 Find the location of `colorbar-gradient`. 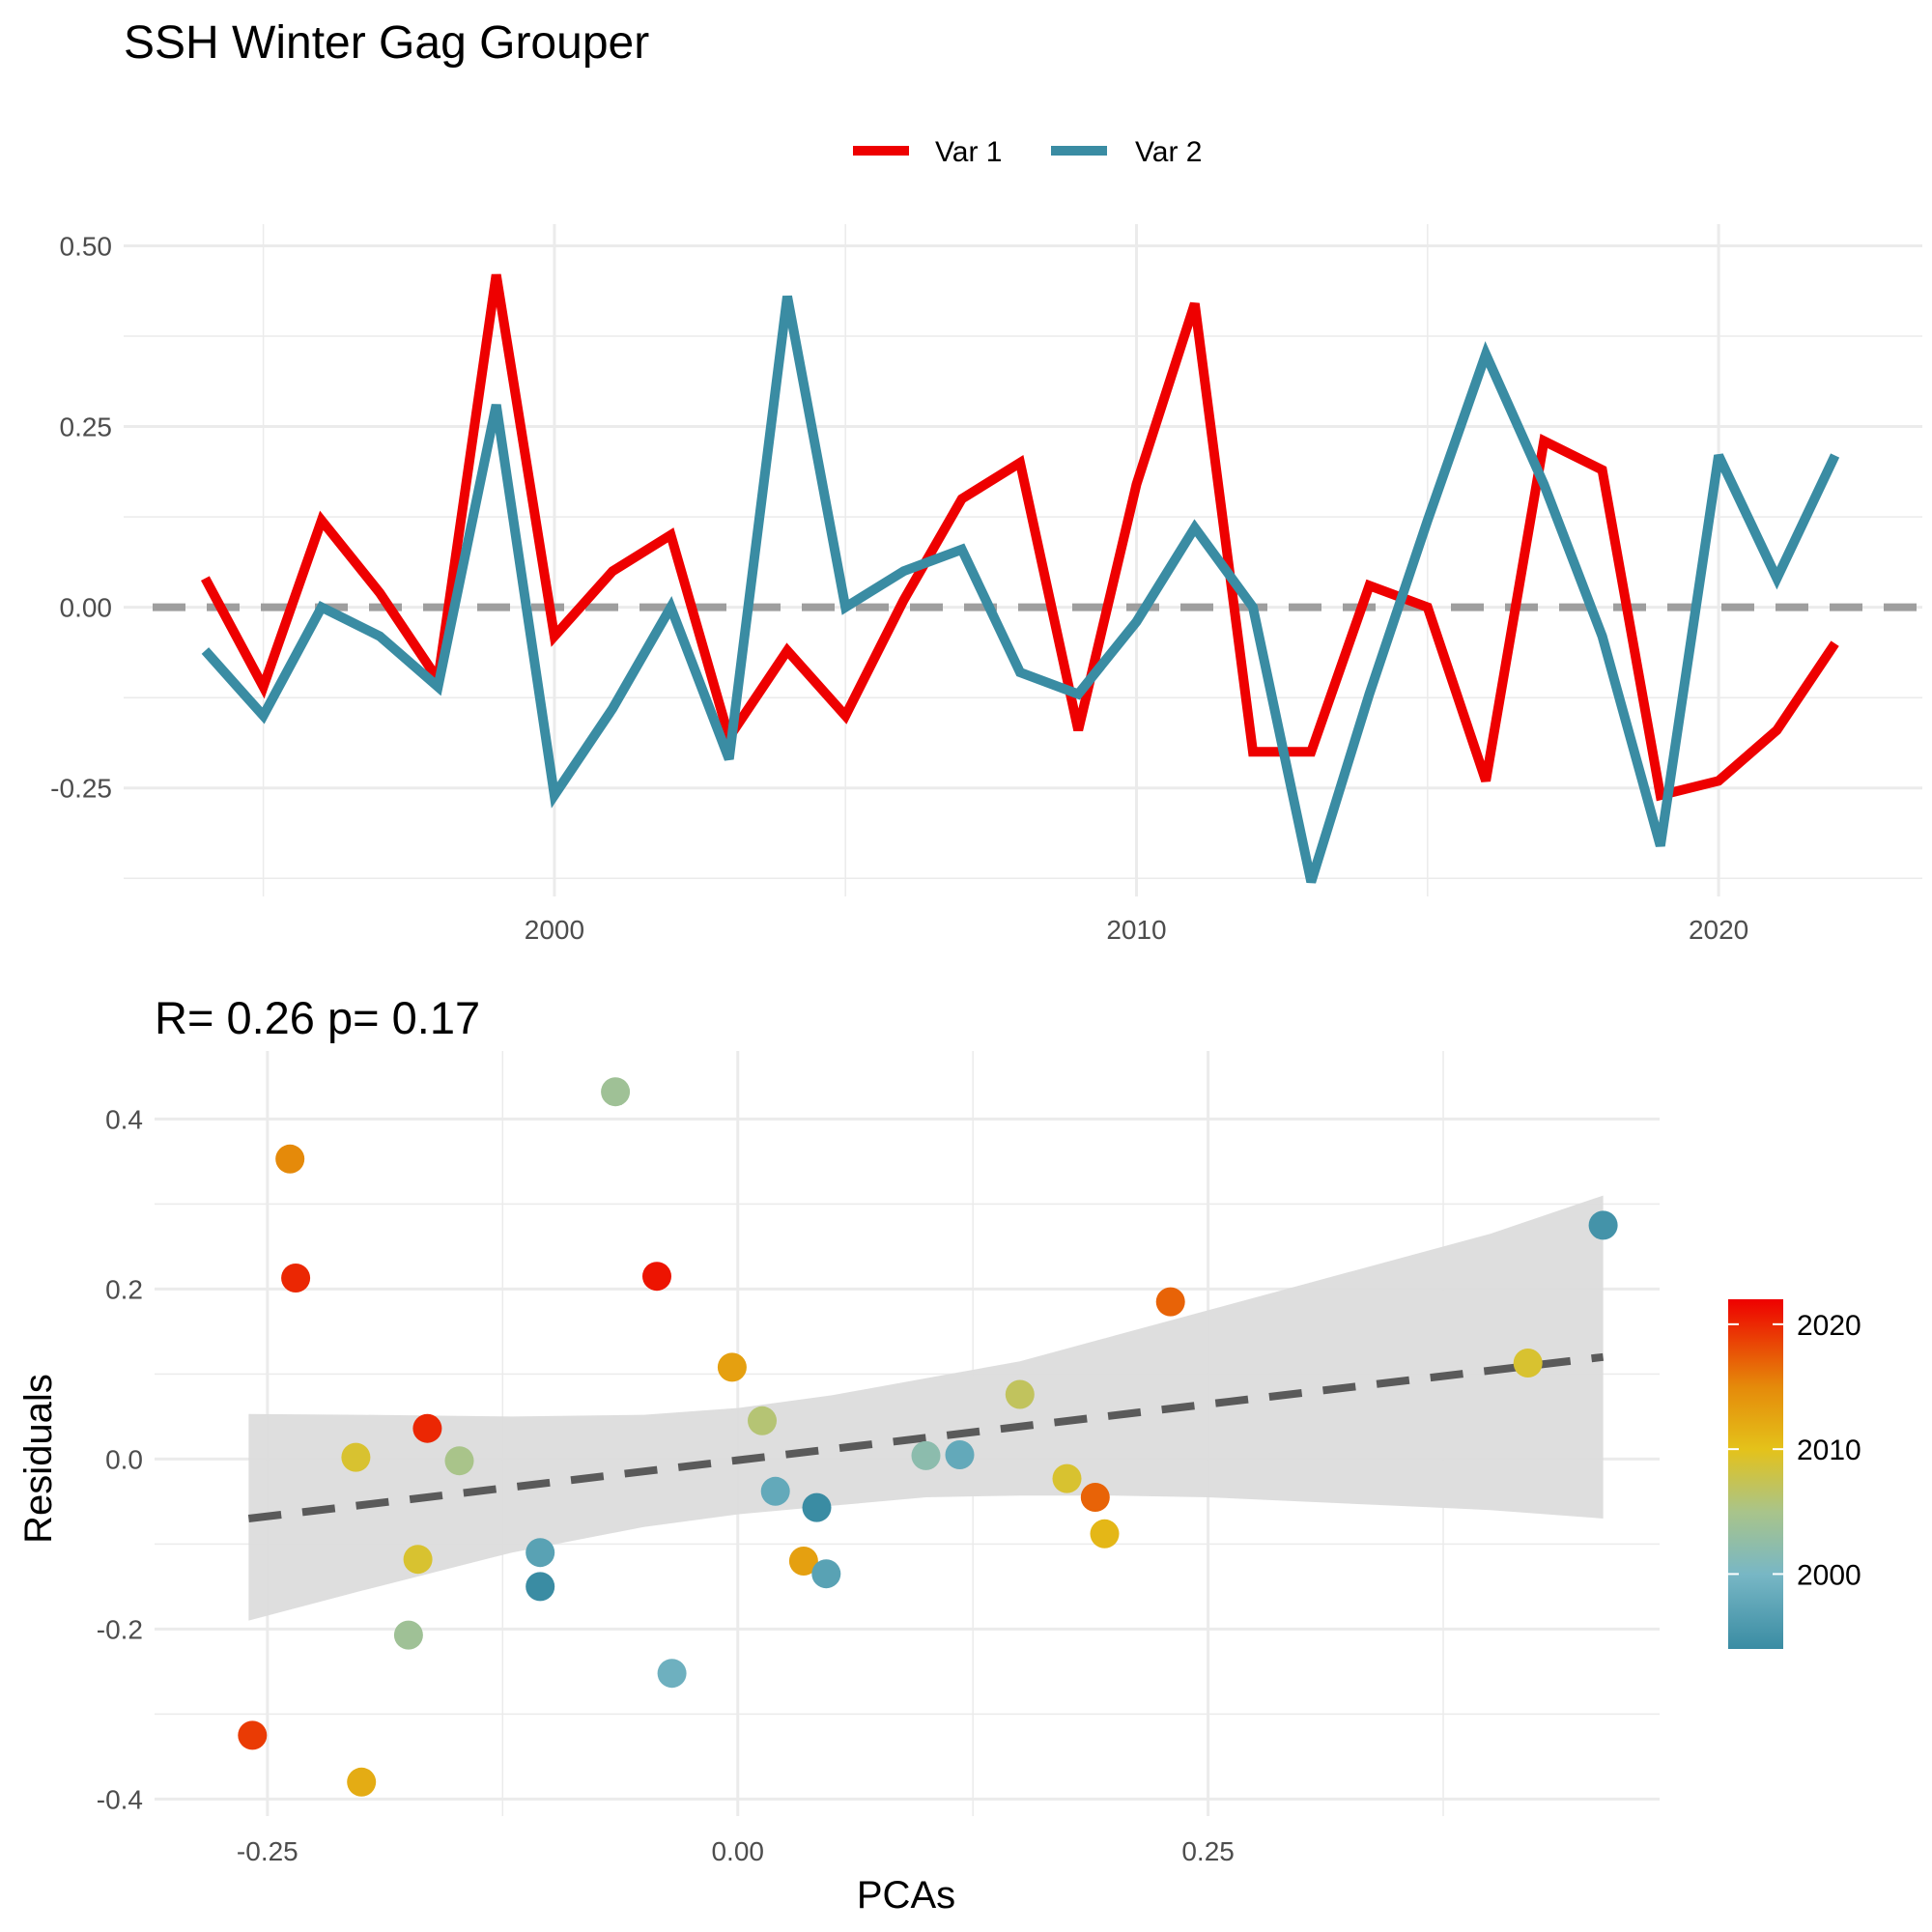

colorbar-gradient is located at coordinates (1755, 1474).